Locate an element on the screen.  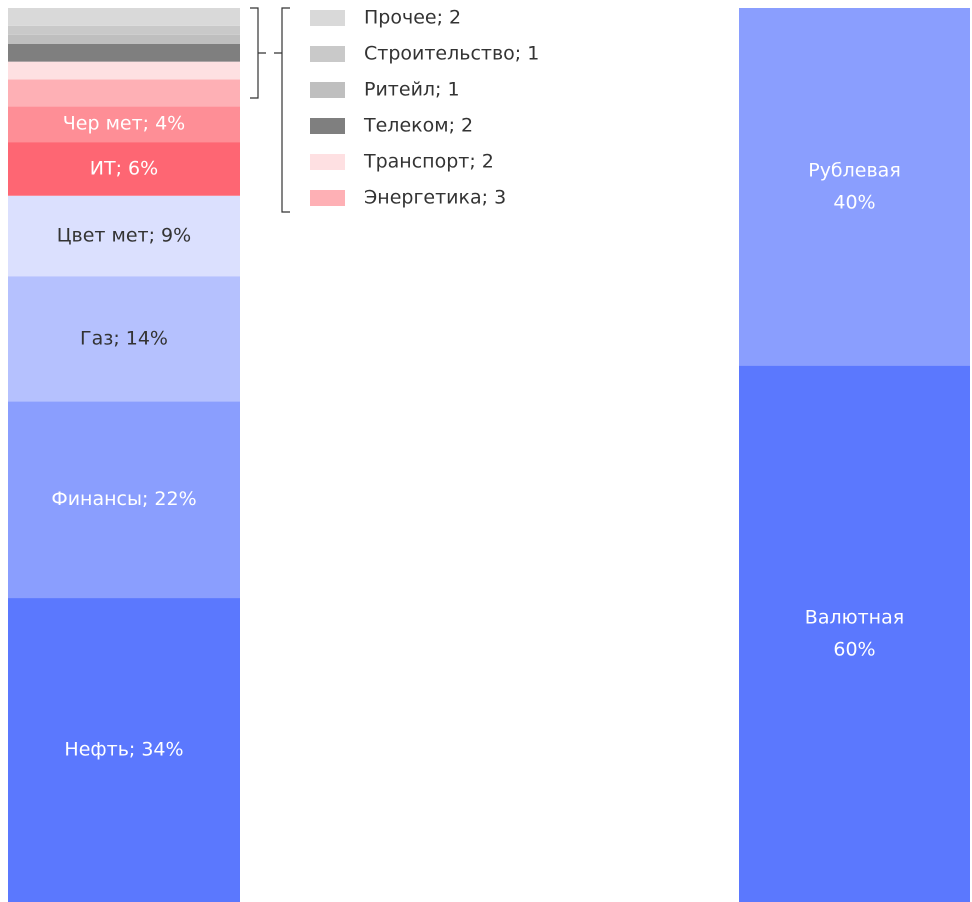
segment-label: Нефть; 34% is located at coordinates (123, 750).